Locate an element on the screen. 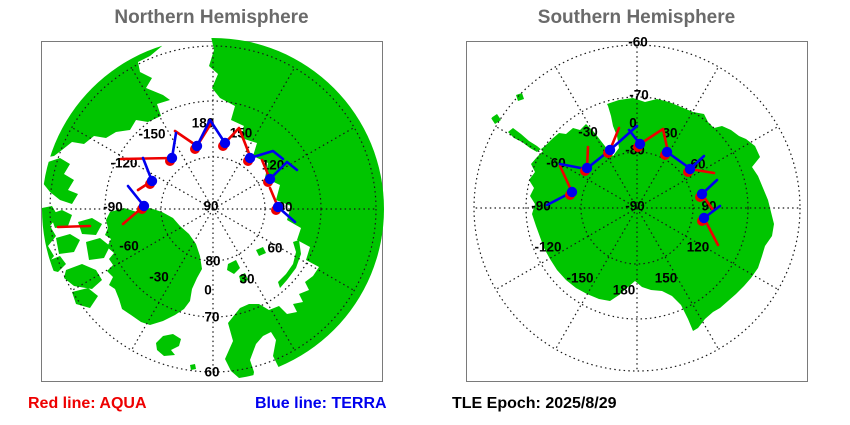 The height and width of the screenshot is (425, 850). tle-epoch: TLE Epoch: 2025/8/29 is located at coordinates (534, 404).